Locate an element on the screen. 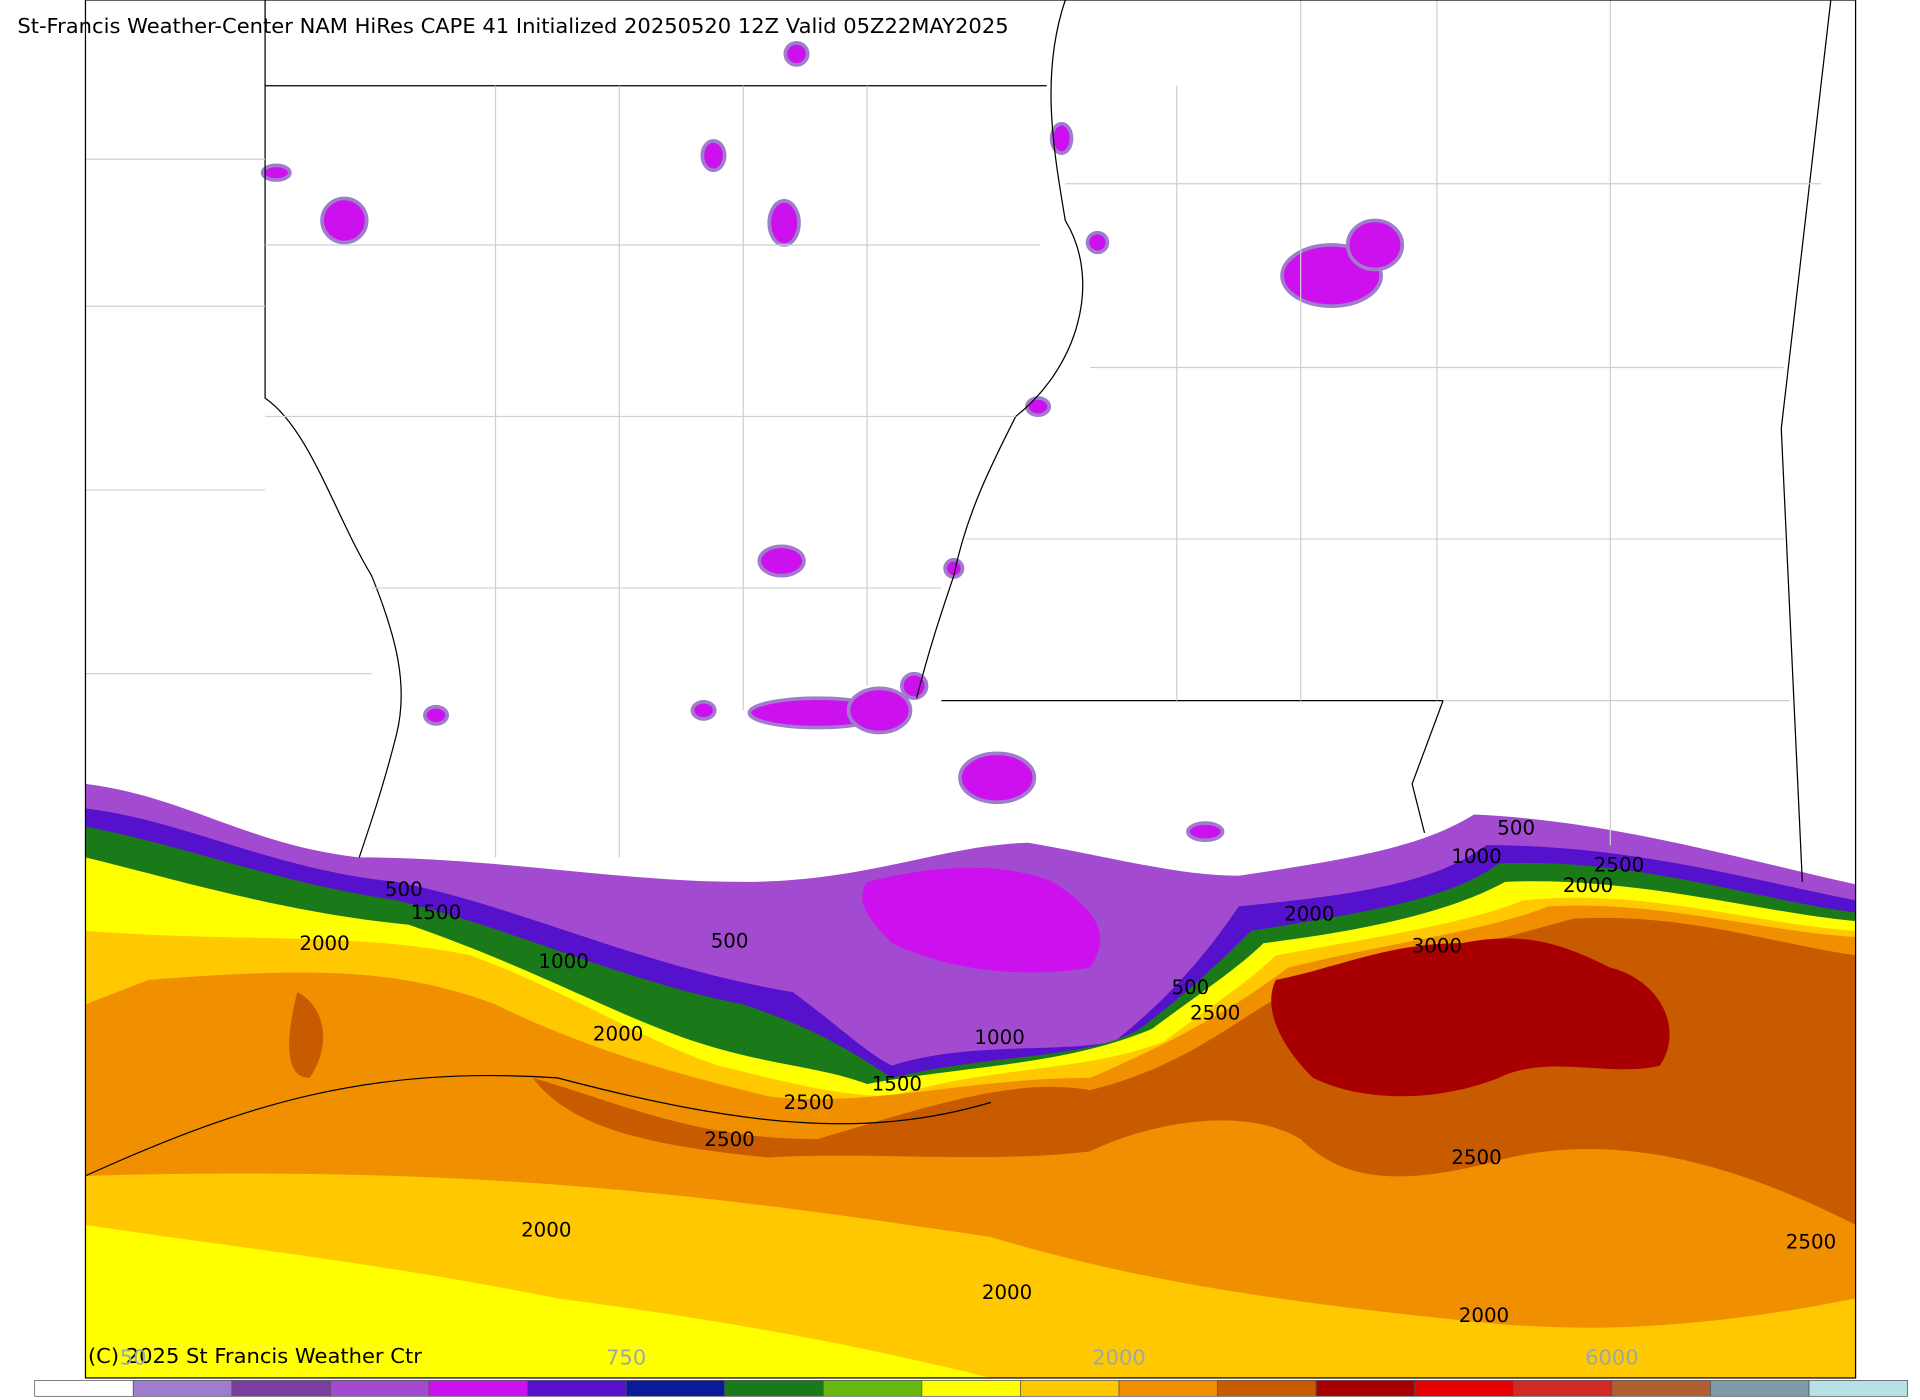  colorbar-label: 750 is located at coordinates (626, 1358).